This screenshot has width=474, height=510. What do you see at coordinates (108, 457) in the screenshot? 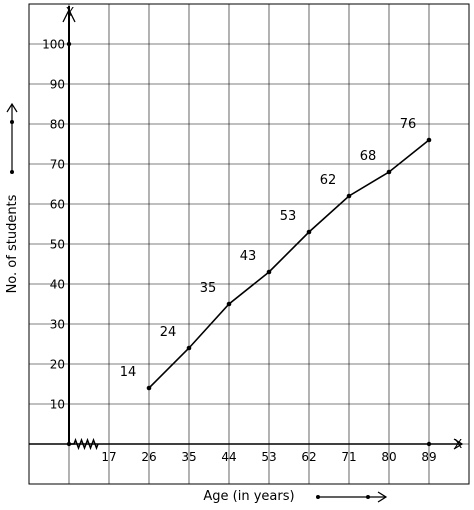
I see `x-tick-label: 17` at bounding box center [108, 457].